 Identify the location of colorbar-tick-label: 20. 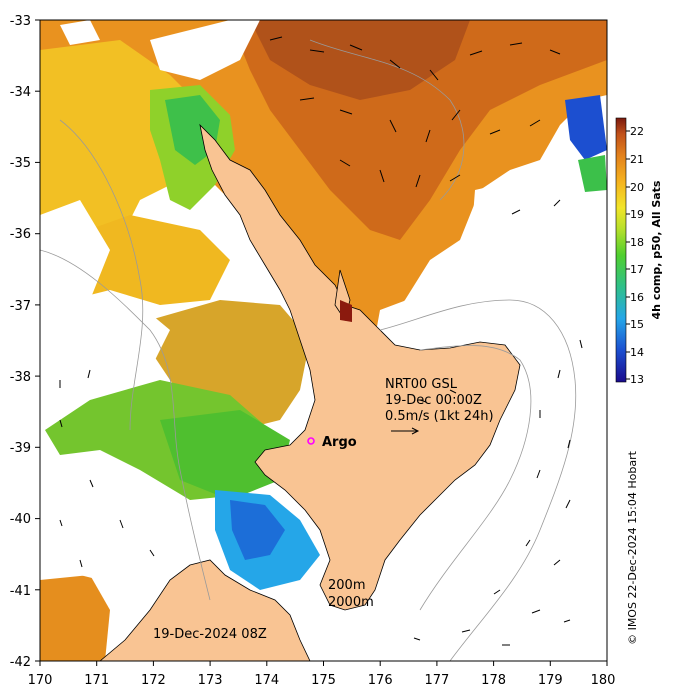
(637, 187).